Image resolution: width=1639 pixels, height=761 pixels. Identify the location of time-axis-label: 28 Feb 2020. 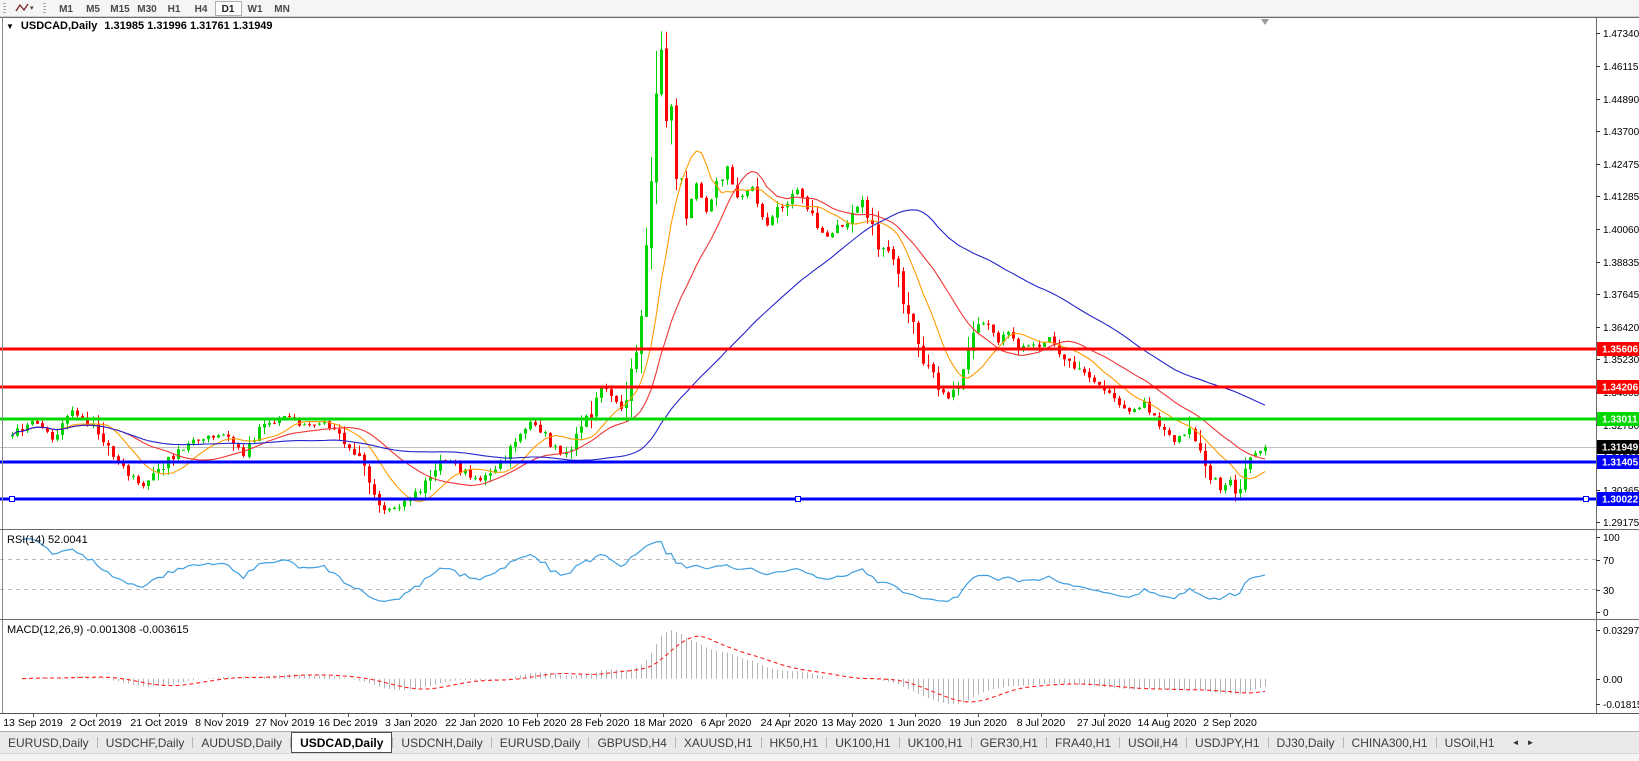
(600, 723).